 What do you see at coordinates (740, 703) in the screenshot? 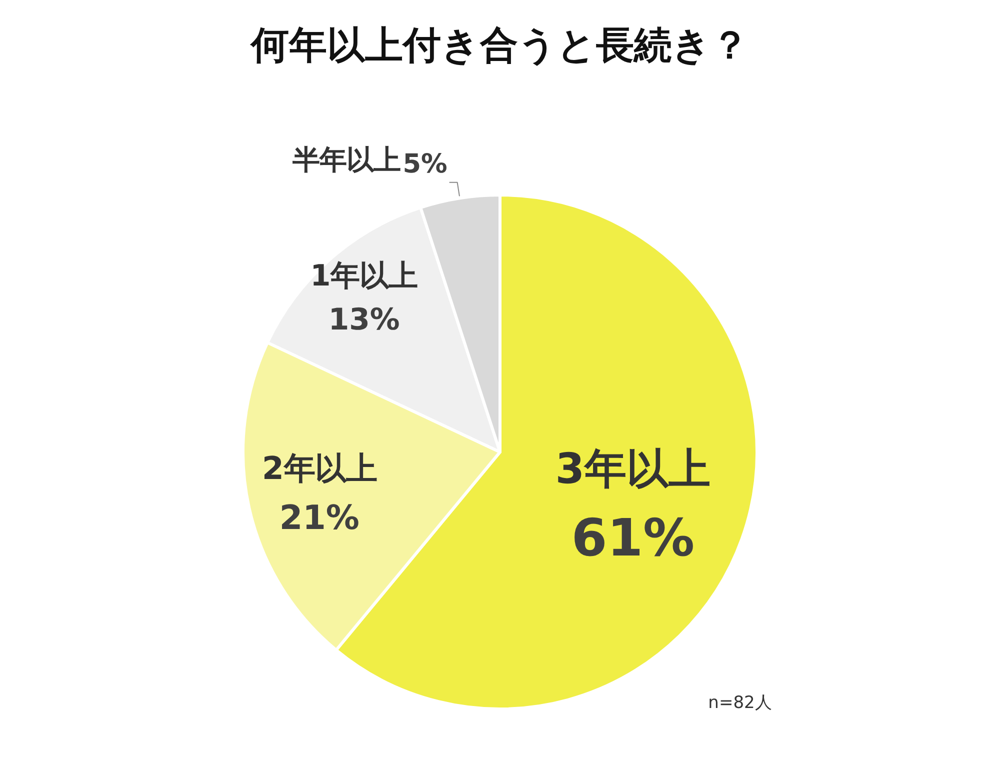
I see `text: n=82人` at bounding box center [740, 703].